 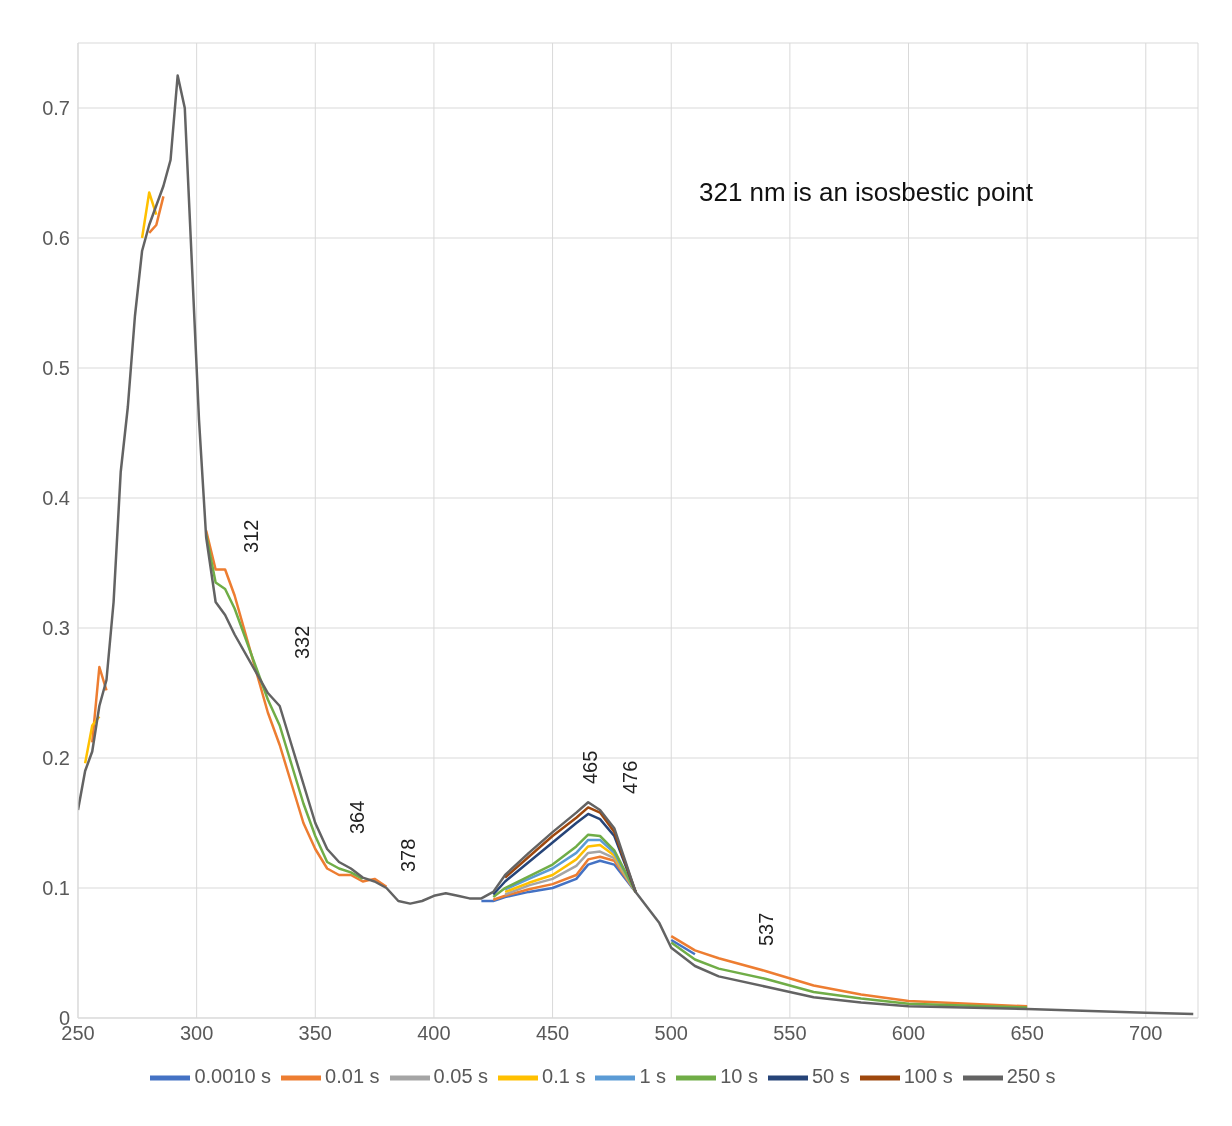 What do you see at coordinates (866, 192) in the screenshot?
I see `annotation: 321 nm is an isosbestic point` at bounding box center [866, 192].